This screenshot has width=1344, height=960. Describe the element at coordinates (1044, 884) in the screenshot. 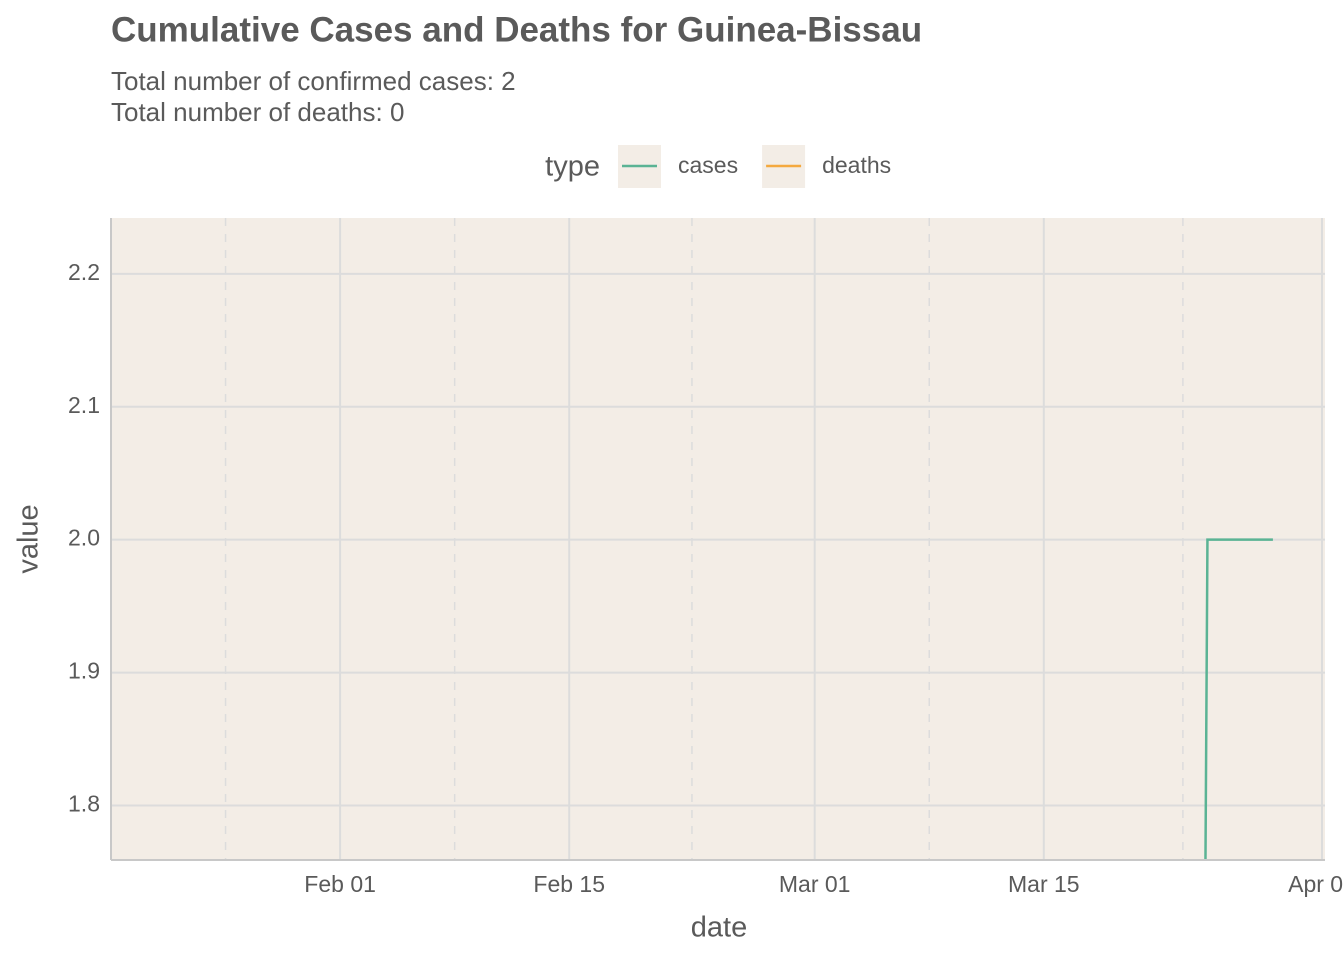

I see `x-tick-label: Mar 15` at that location.